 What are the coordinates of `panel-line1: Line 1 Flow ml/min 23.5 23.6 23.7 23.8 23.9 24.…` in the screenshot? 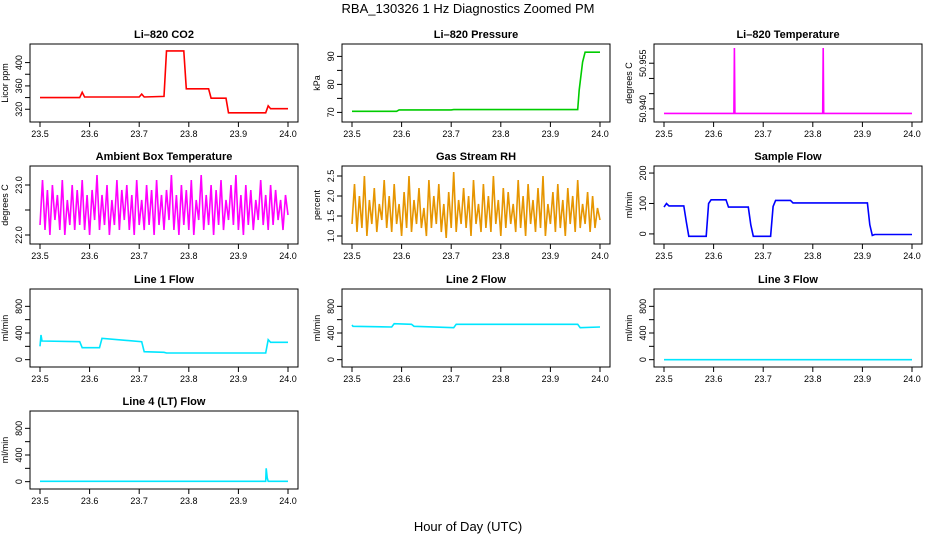 It's located at (149, 329).